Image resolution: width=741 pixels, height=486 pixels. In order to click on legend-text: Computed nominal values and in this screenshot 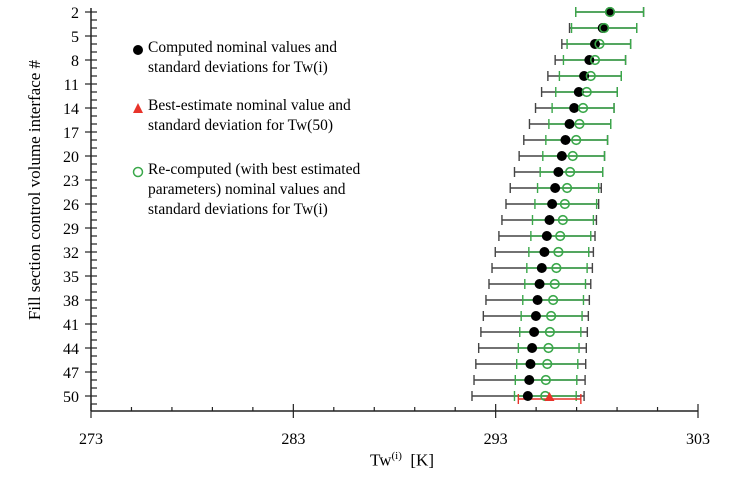, I will do `click(242, 47)`.